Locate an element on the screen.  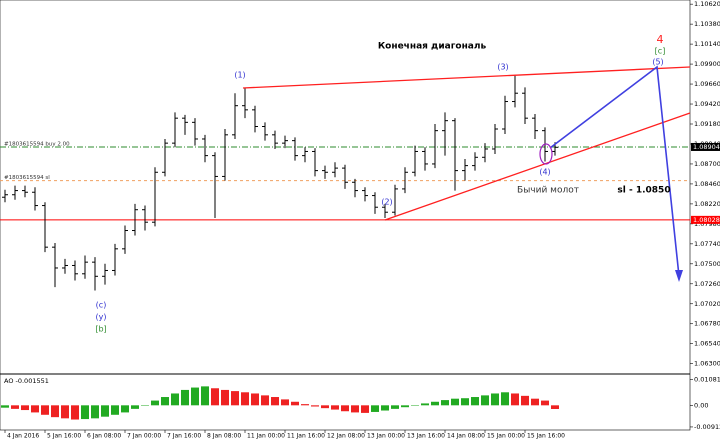
y-tick-label: 1.09900 is located at coordinates (707, 64).